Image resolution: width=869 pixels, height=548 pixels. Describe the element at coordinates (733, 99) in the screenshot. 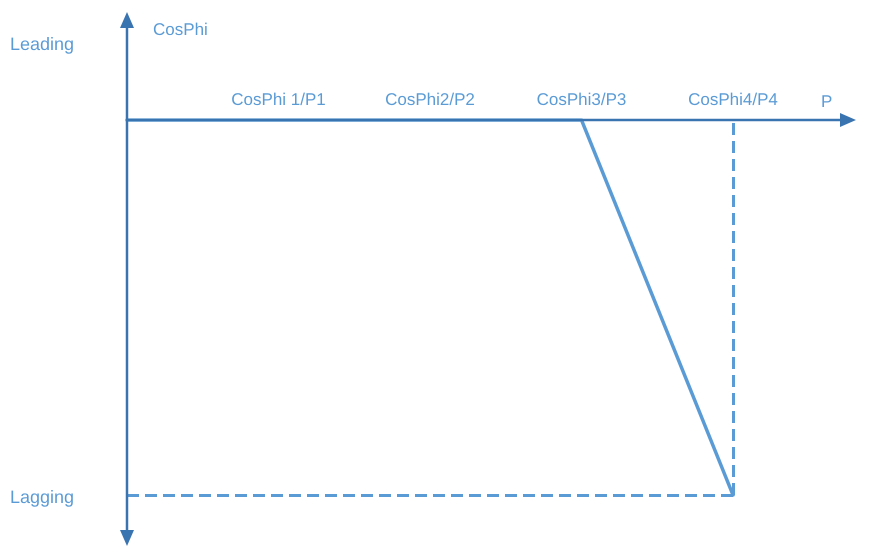

I see `x-tick-label: CosPhi4/P4` at that location.